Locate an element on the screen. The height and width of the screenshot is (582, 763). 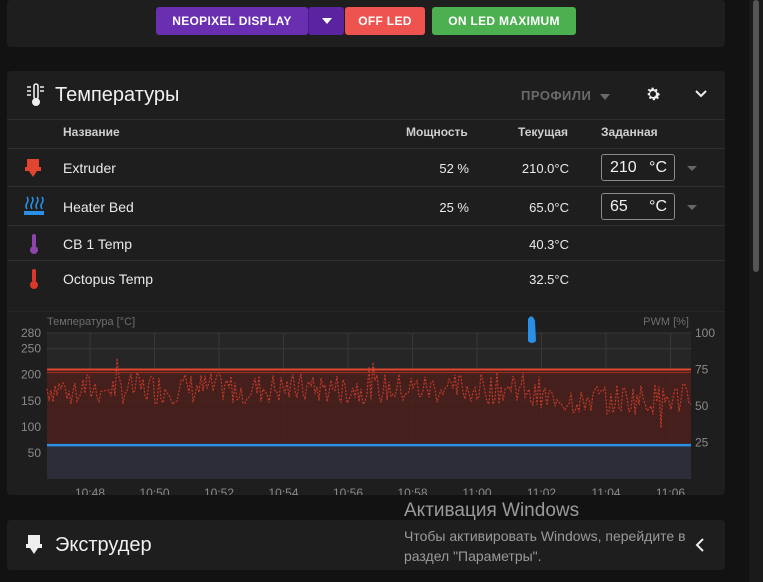
extruder-section-title: Экструдер is located at coordinates (103, 545).